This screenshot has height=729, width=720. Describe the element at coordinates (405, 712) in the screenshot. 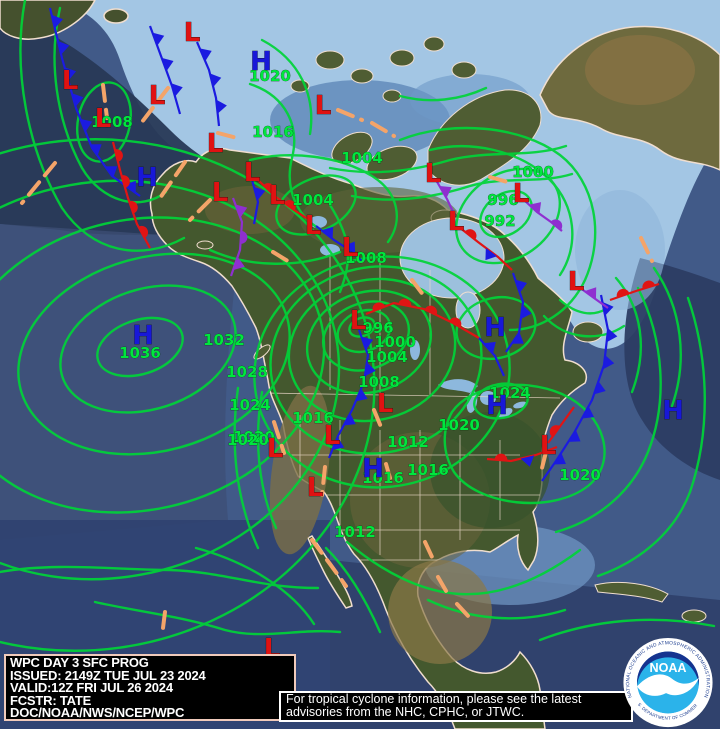

I see `tropical-line-2: advisories from the NHC, CPHC, or JTWC.` at that location.